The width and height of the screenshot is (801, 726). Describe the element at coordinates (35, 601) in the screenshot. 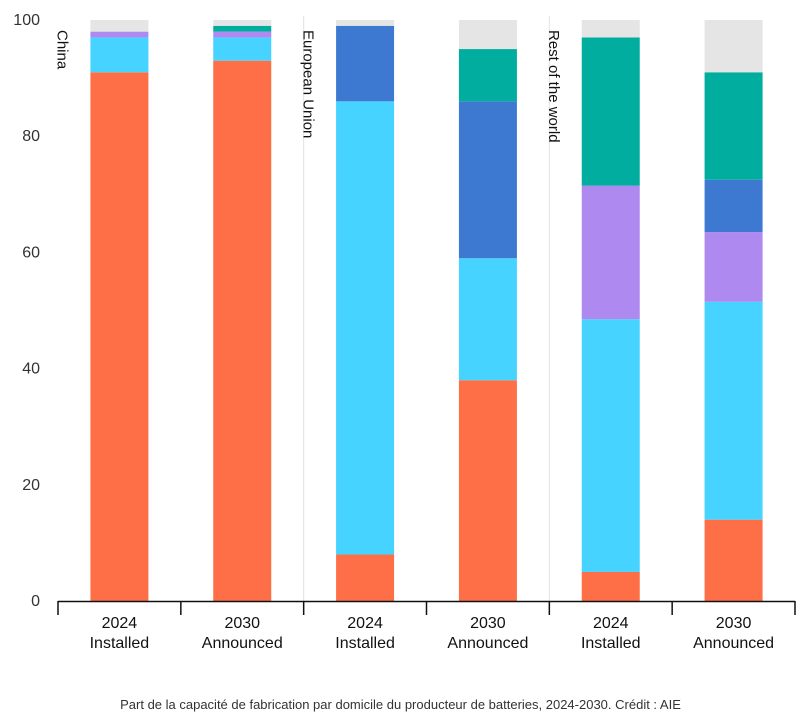

I see `y-tick-label: 0` at that location.